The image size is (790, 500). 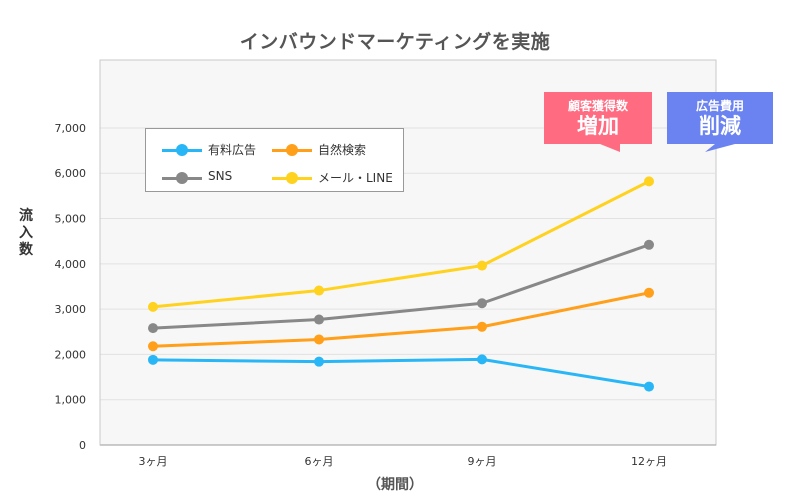 I want to click on y-tick-label: 3,000, so click(x=71, y=309).